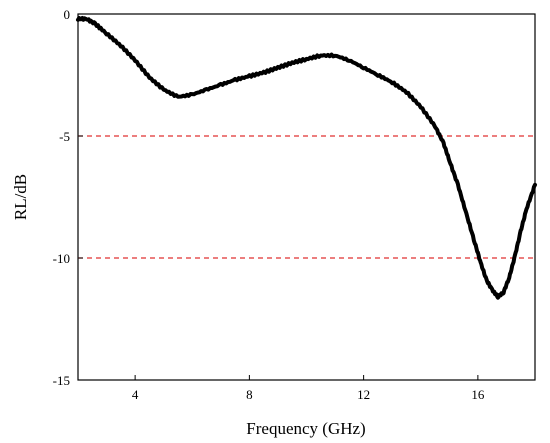  What do you see at coordinates (61, 380) in the screenshot?
I see `y-tick-label: -15` at bounding box center [61, 380].